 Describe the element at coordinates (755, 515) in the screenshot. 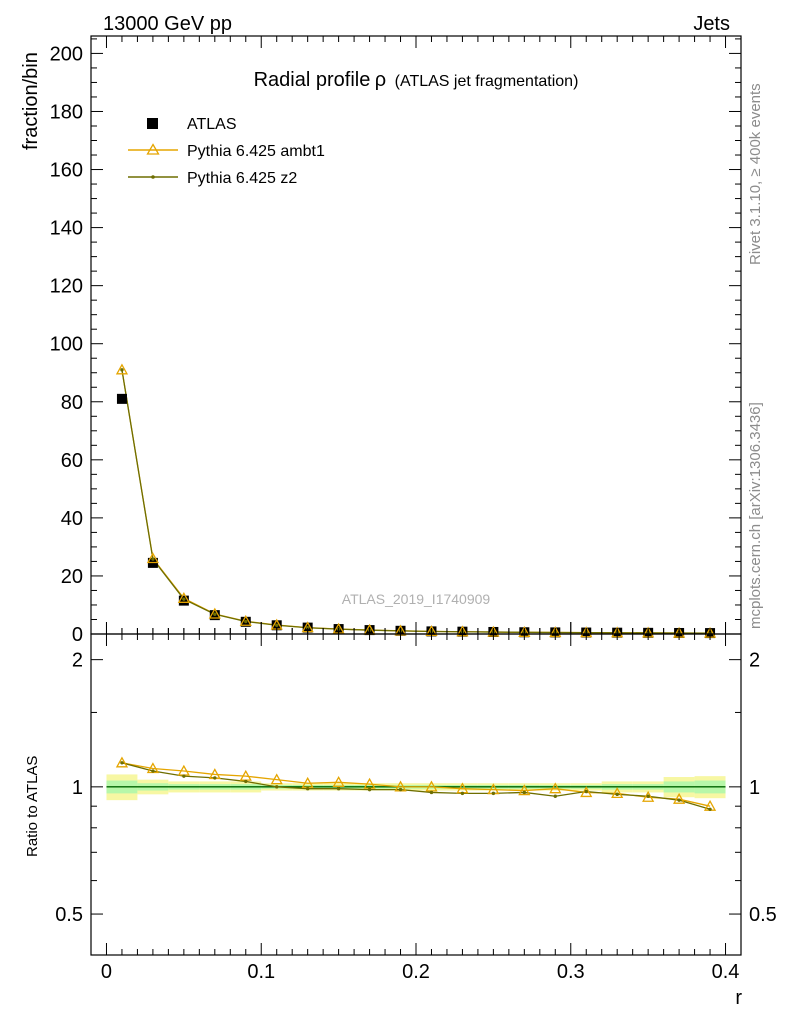

I see `mcplots-label: mcplots.cern.ch [arXiv:1306.3436]` at that location.